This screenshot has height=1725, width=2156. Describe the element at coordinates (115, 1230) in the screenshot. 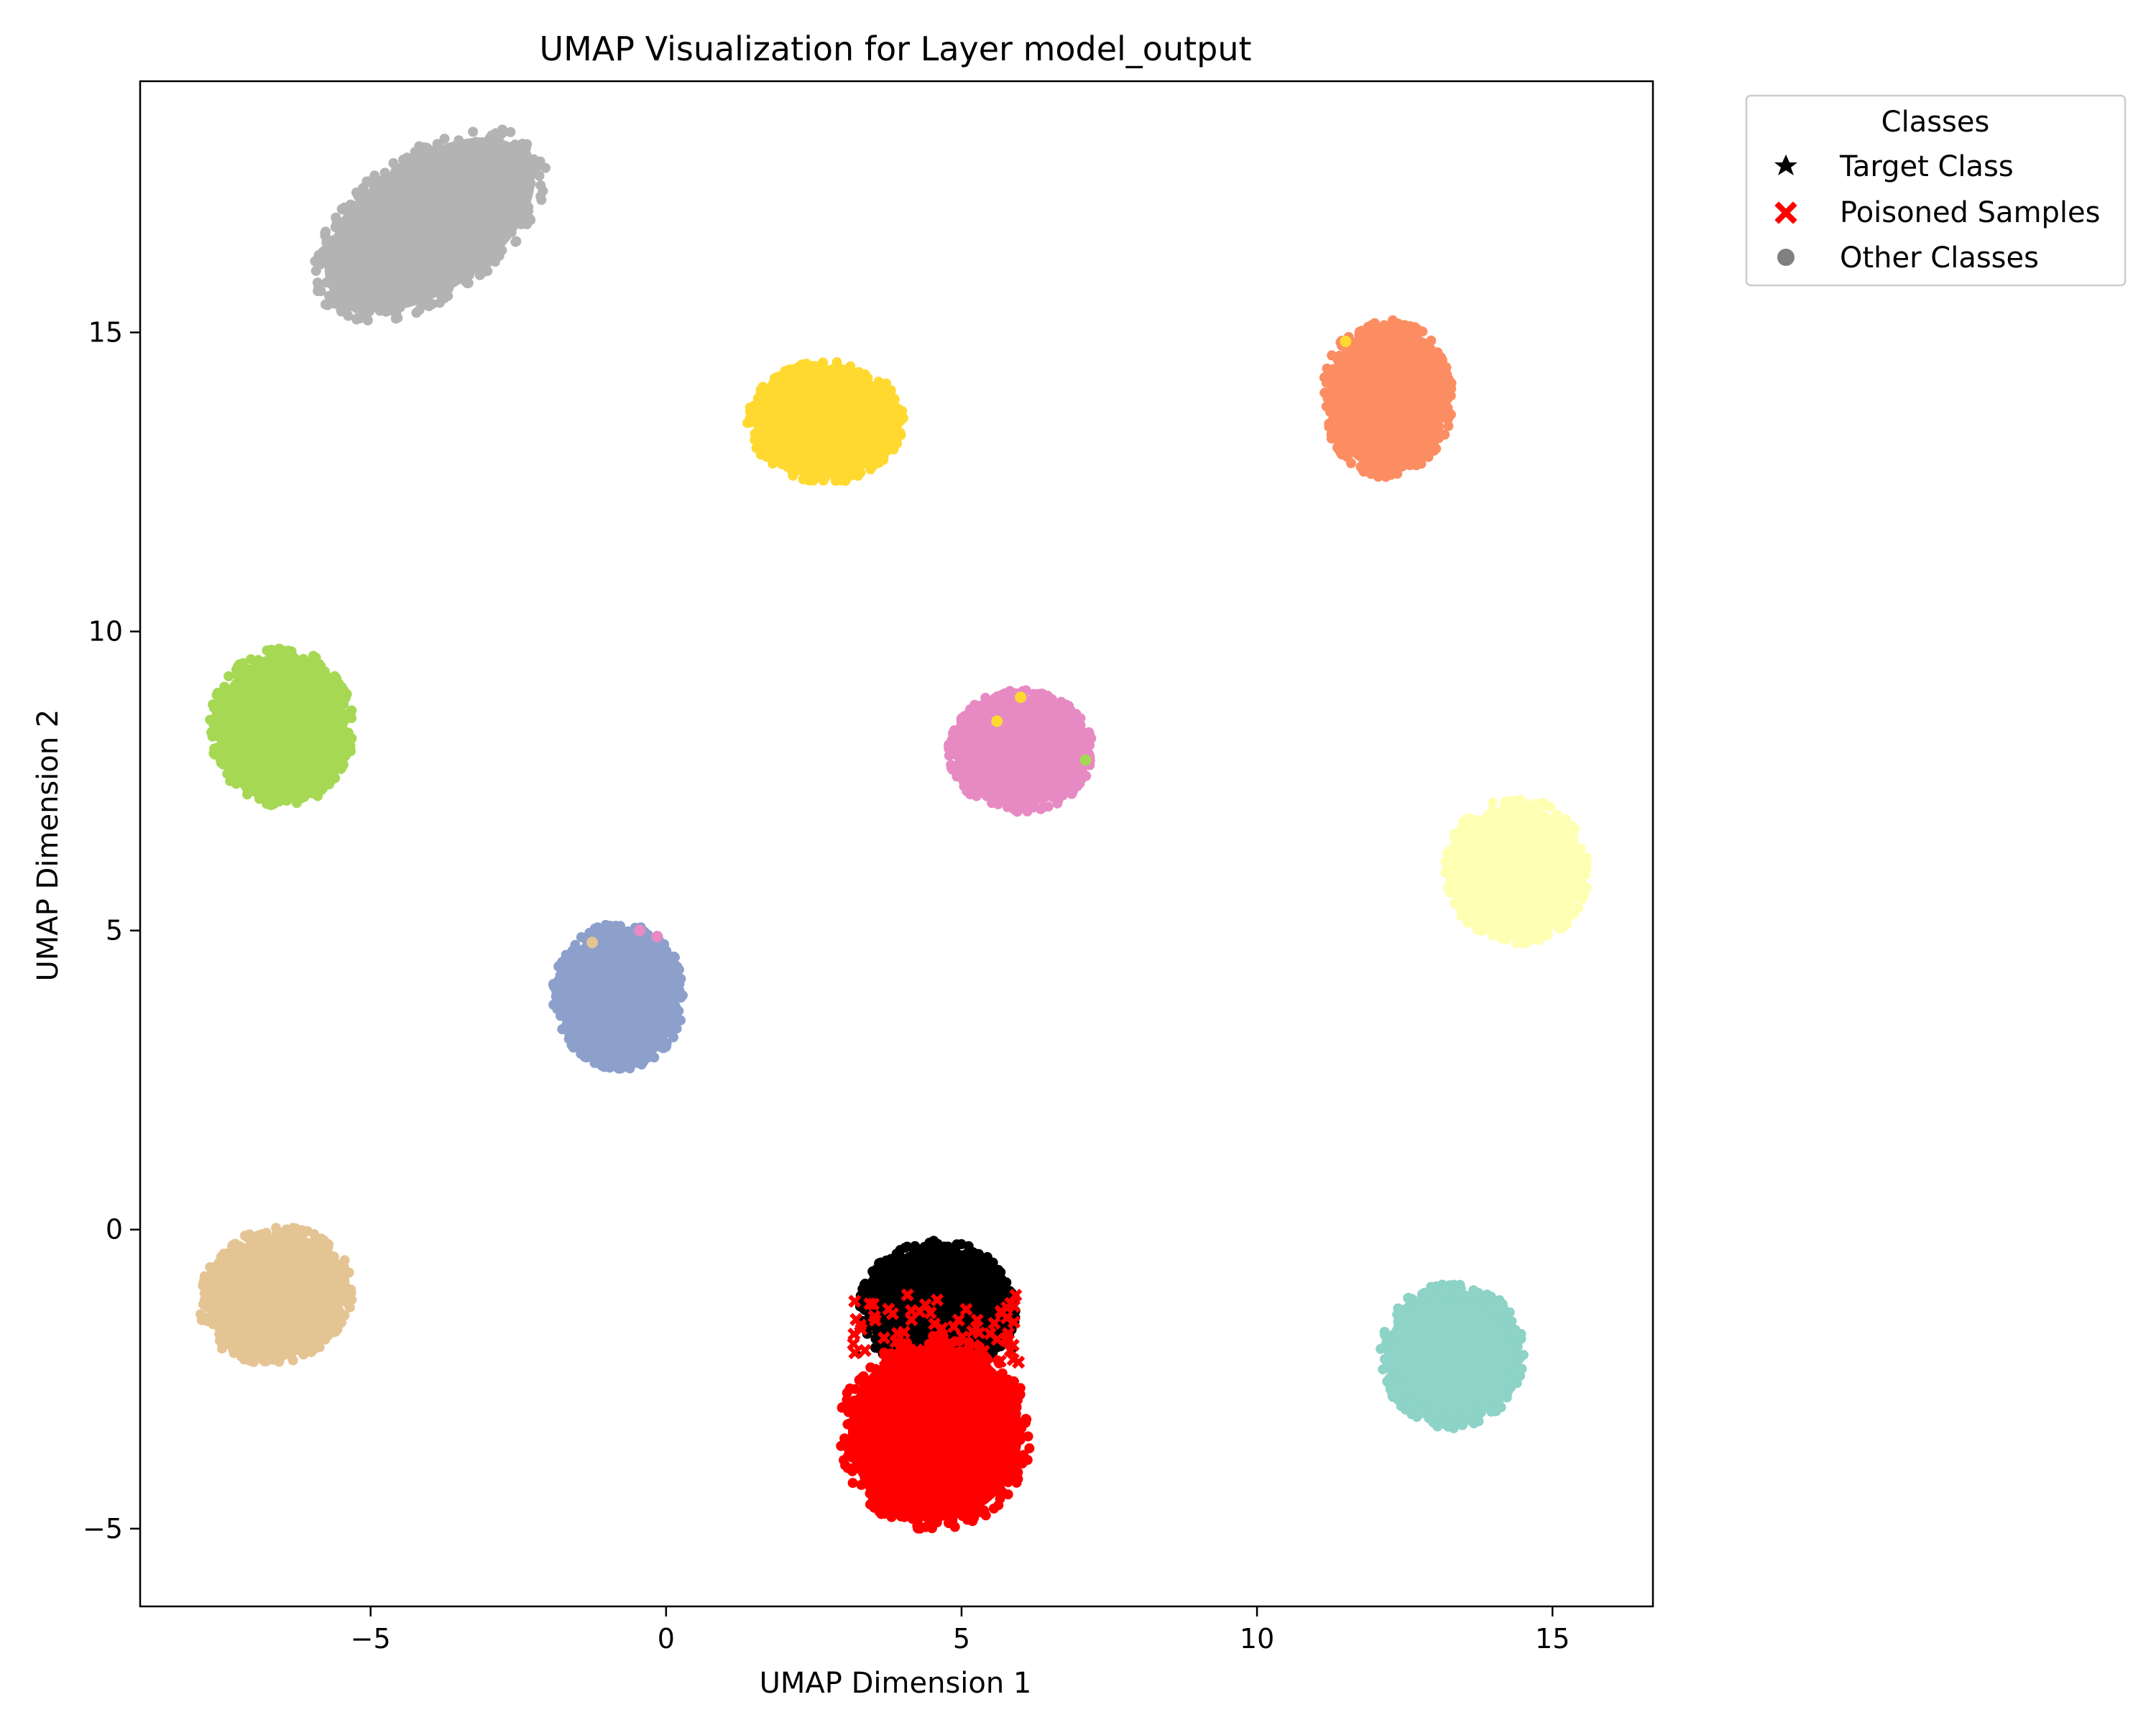

I see `y-tick-label: 0` at that location.